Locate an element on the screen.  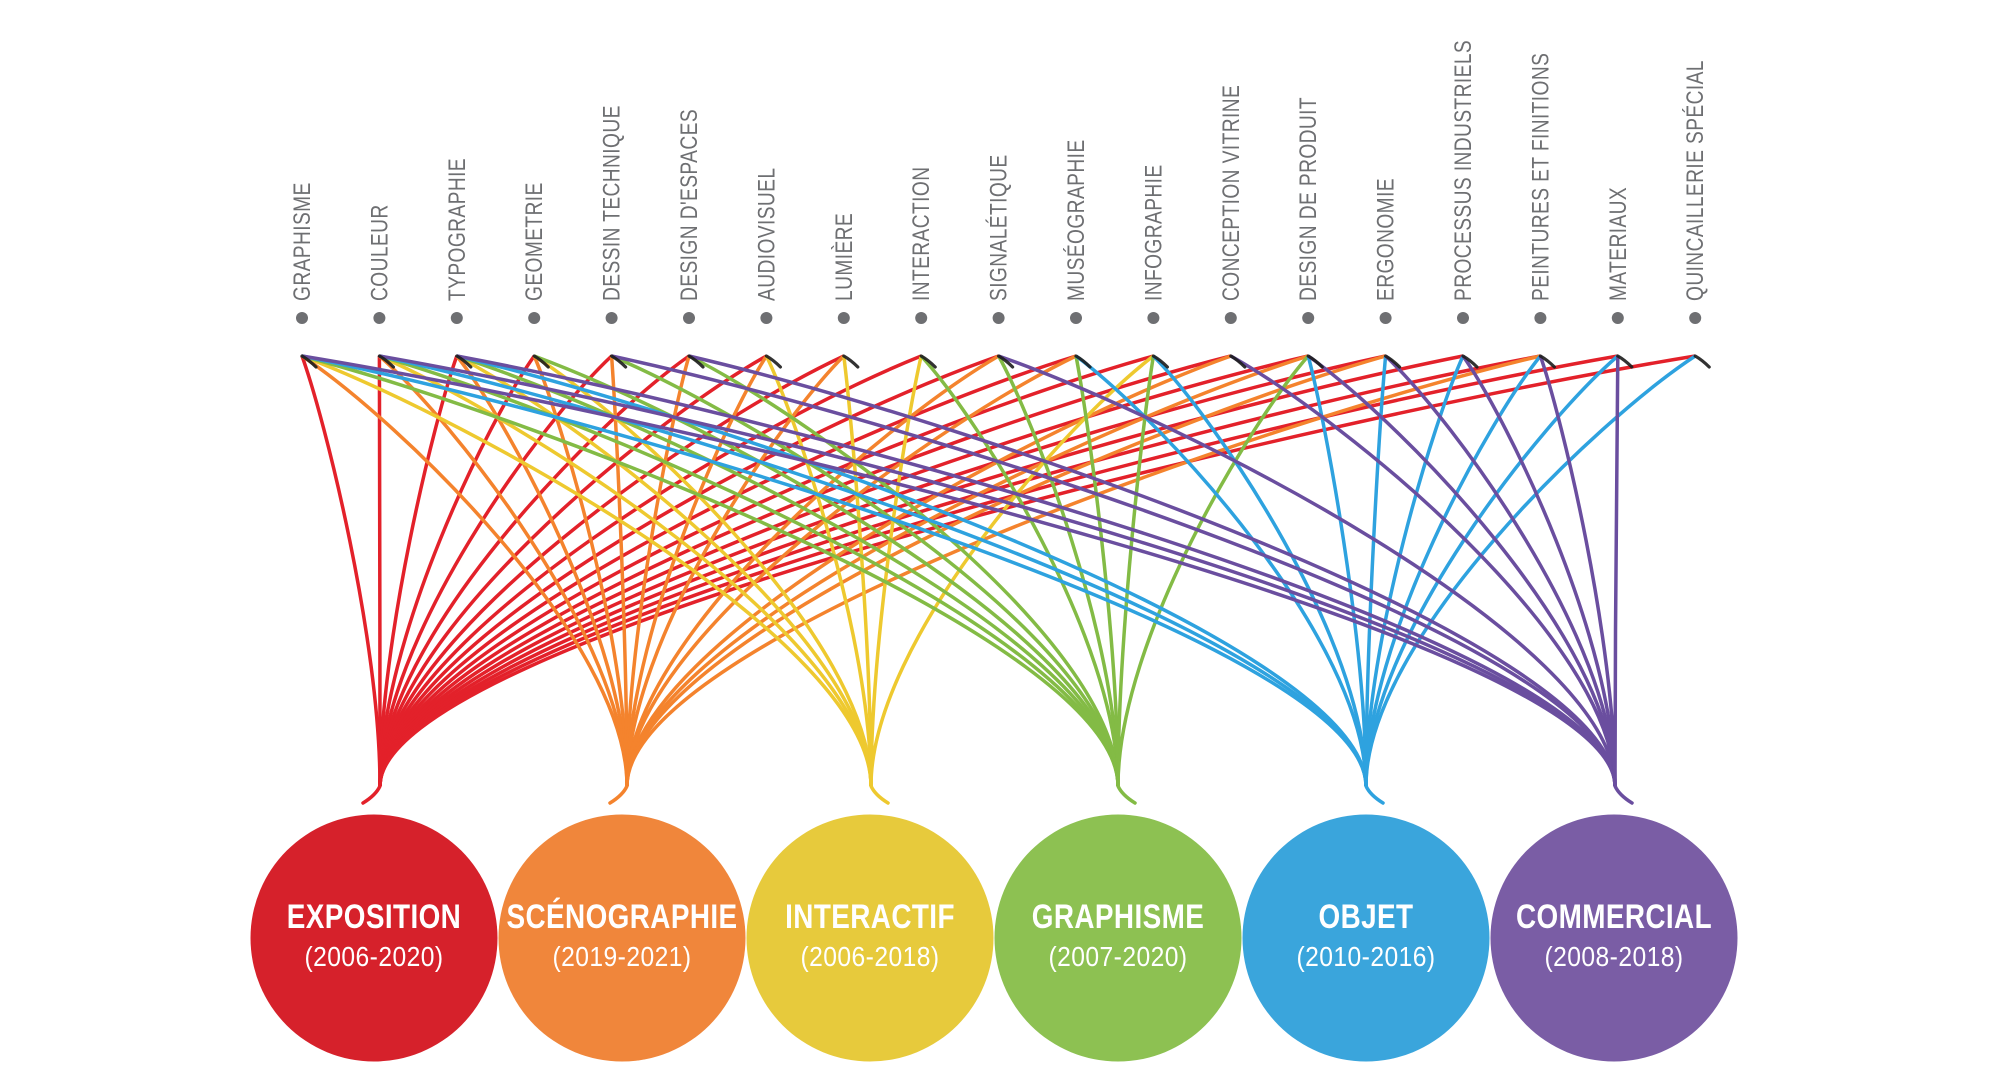
category-objet: OBJET (2010-2016) is located at coordinates (1366, 938).